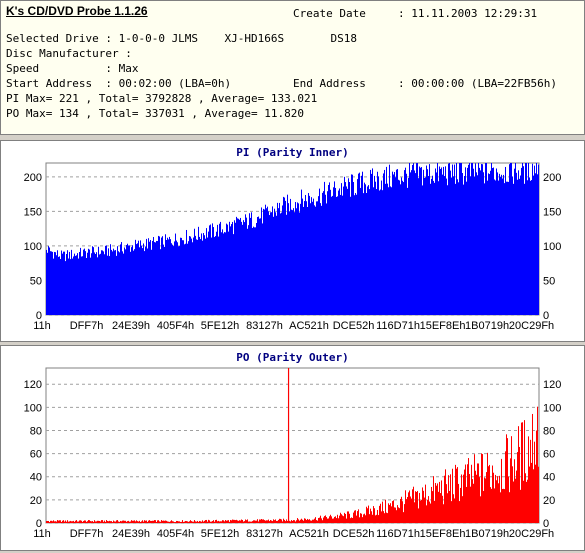  I want to click on x-tick-label: 405F4h, so click(175, 534).